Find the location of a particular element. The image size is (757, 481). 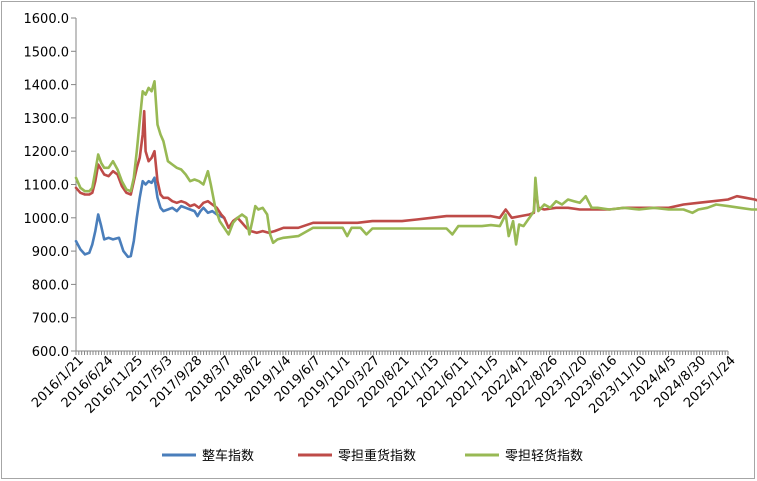

legend-label-0: 整车指数 is located at coordinates (228, 456).